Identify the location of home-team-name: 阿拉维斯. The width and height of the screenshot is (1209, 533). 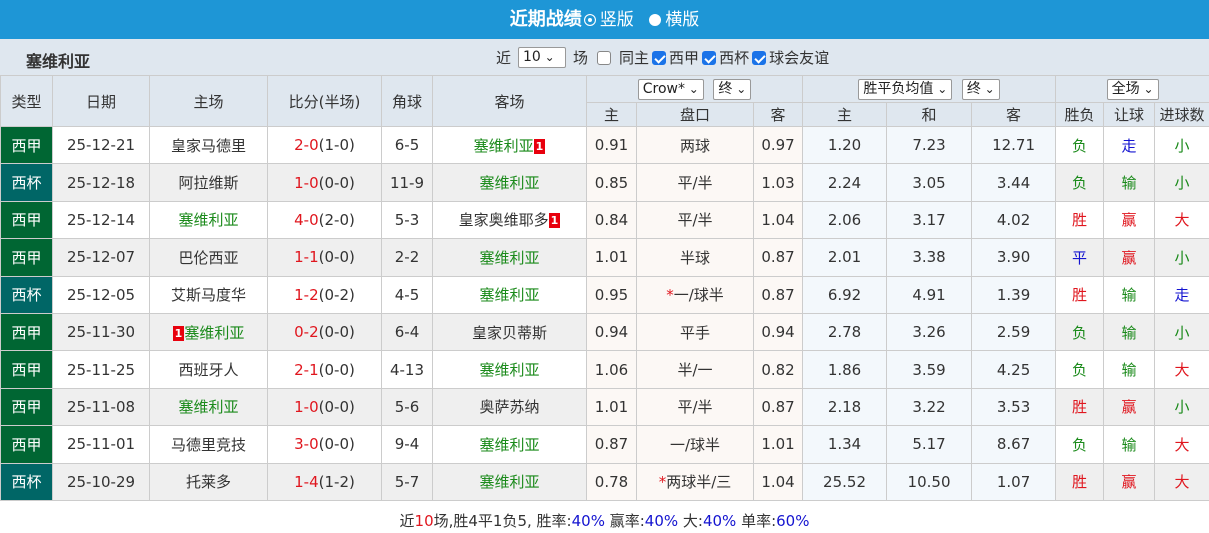
(208, 183).